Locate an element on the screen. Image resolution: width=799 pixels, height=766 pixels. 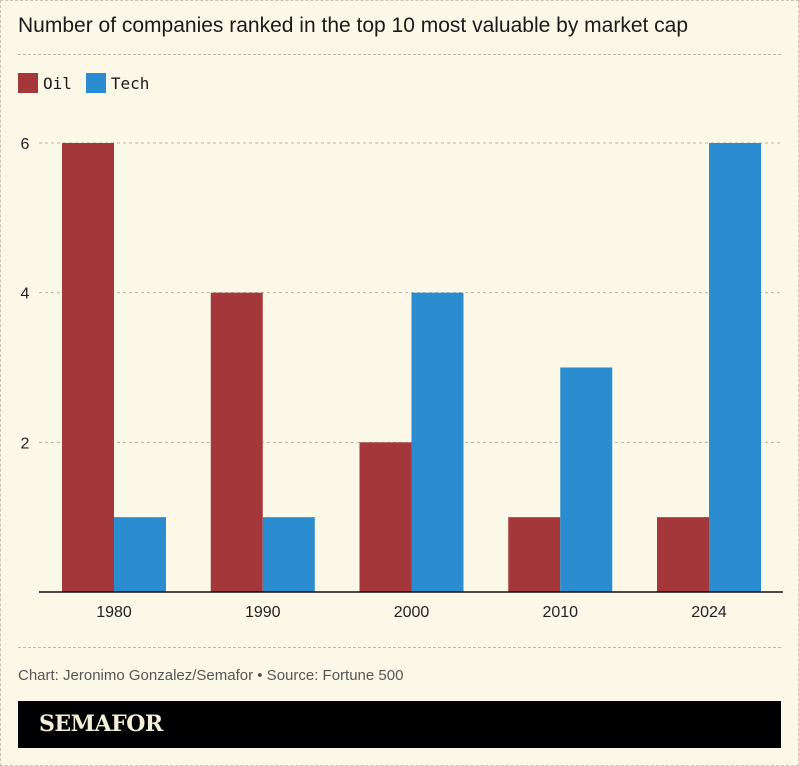
bar-oil-2010 is located at coordinates (534, 554).